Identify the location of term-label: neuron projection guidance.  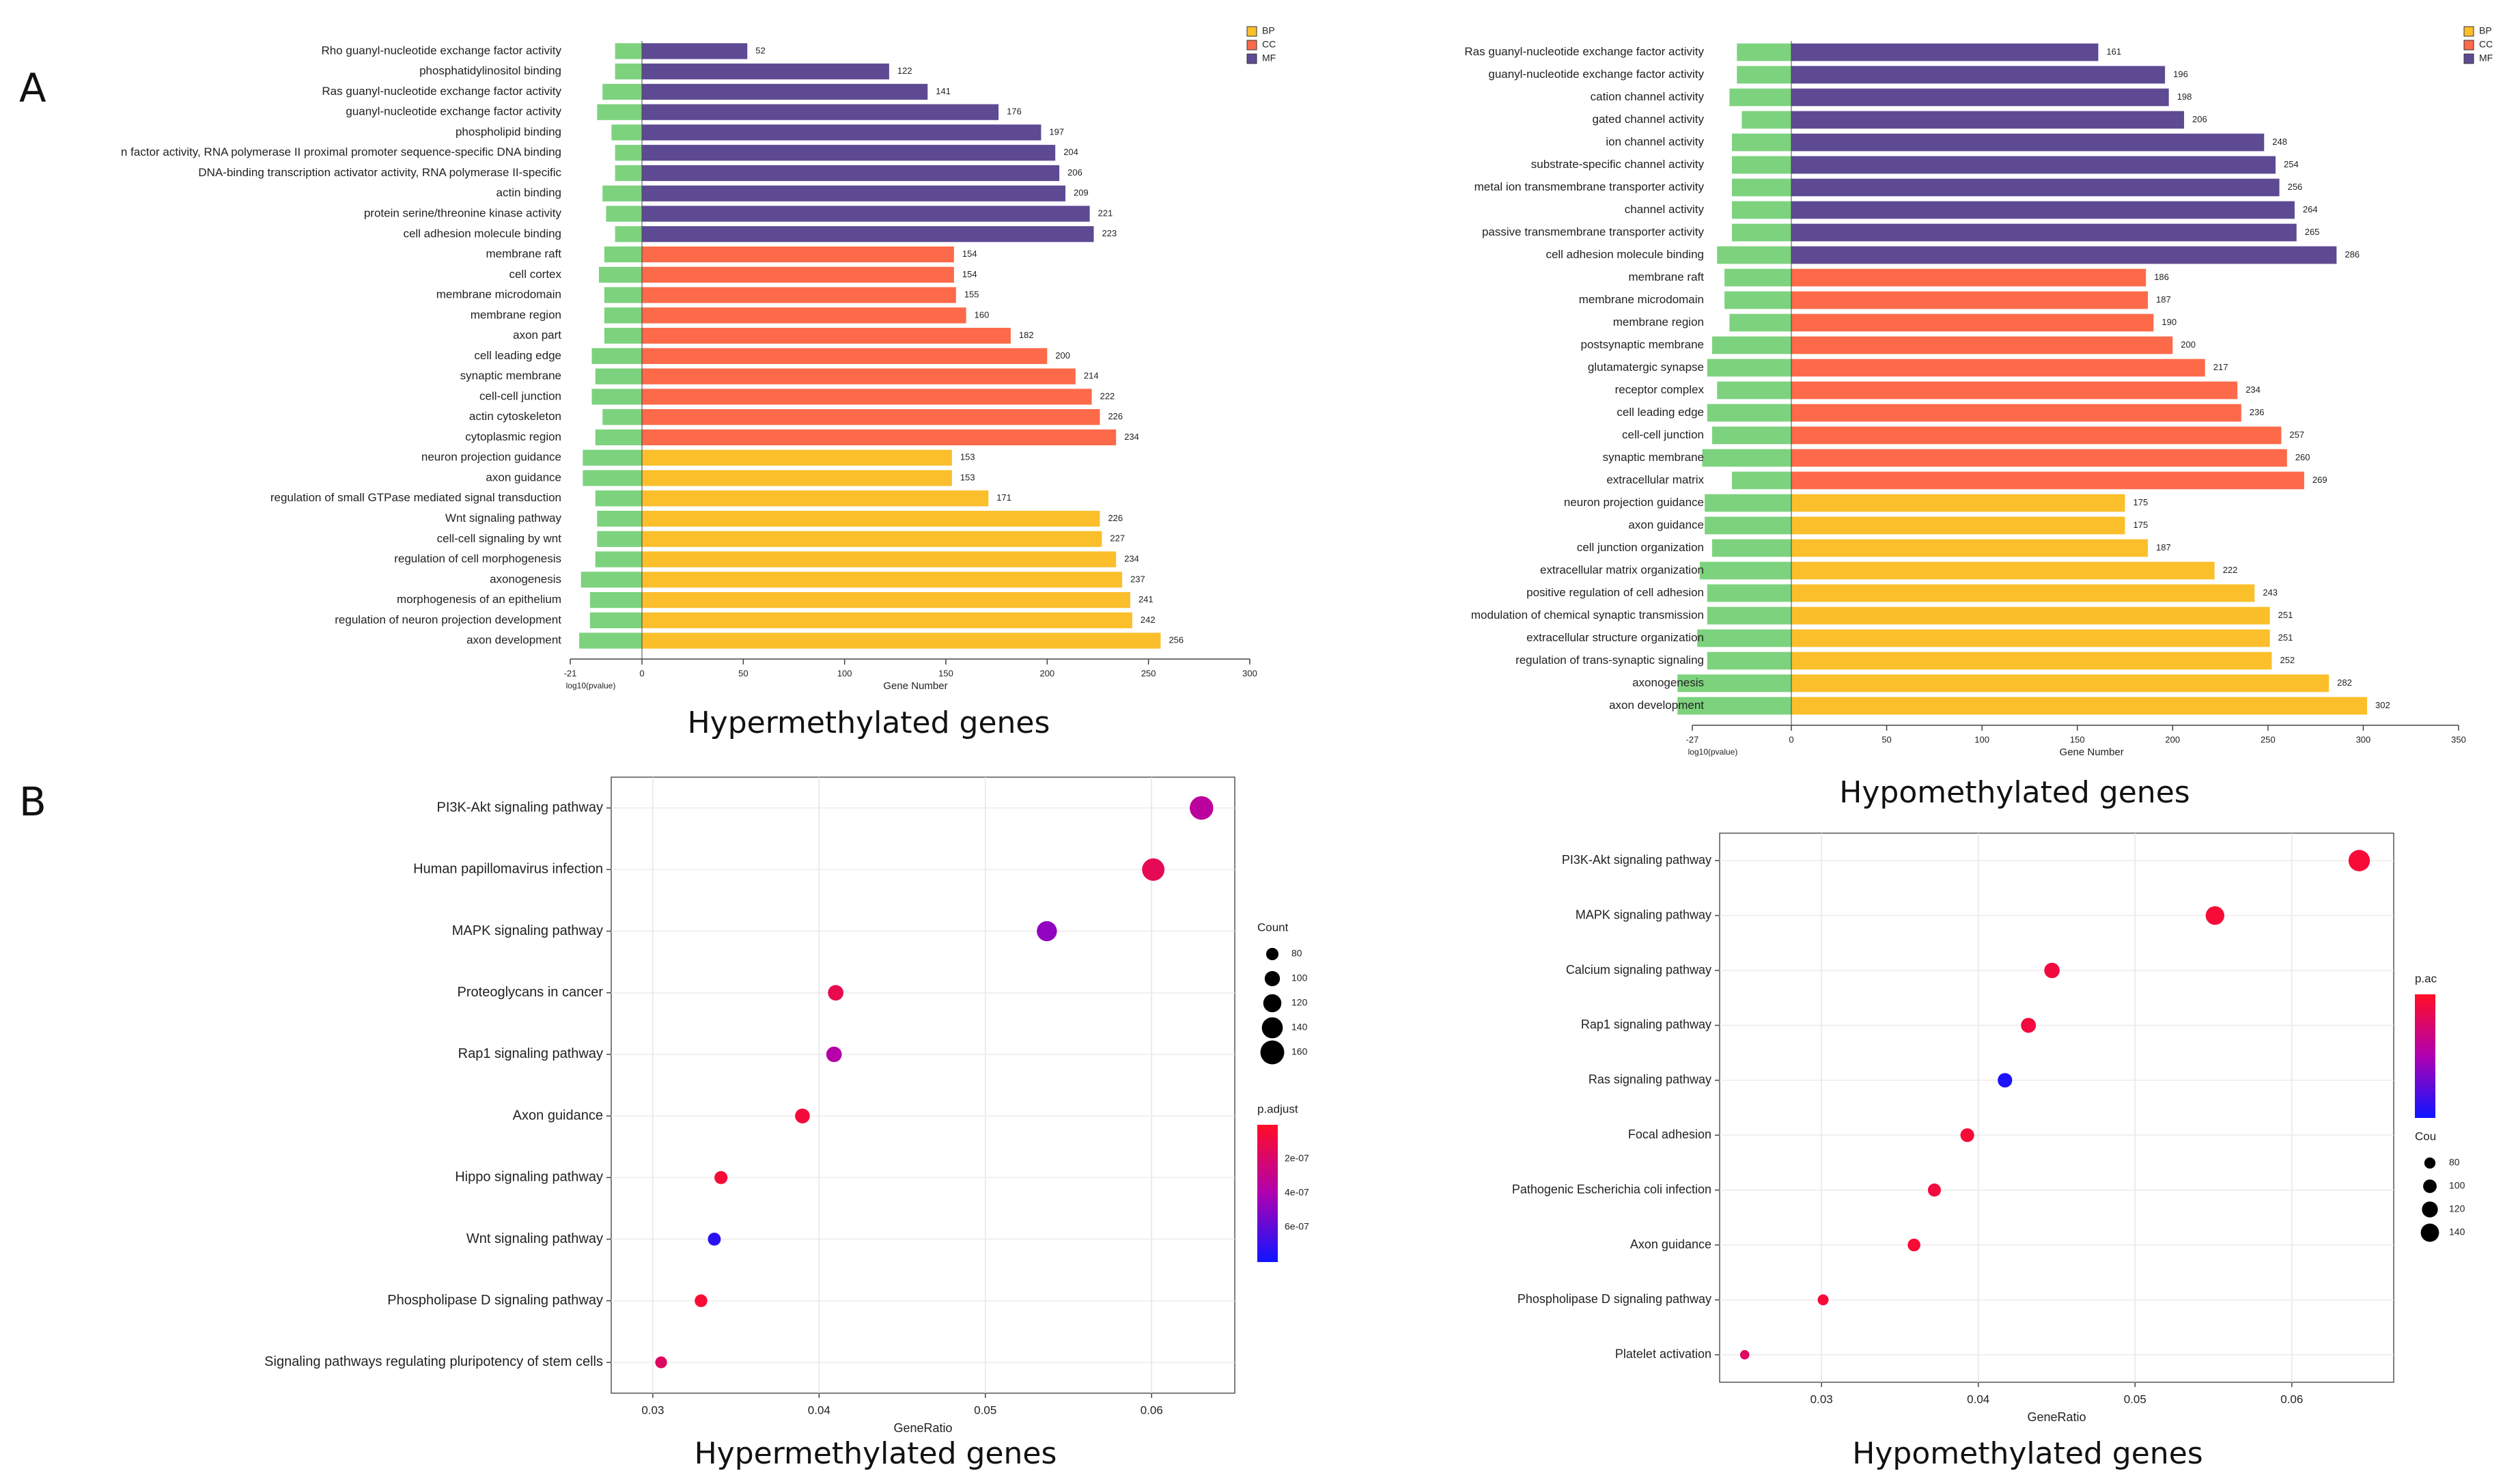
(491, 457).